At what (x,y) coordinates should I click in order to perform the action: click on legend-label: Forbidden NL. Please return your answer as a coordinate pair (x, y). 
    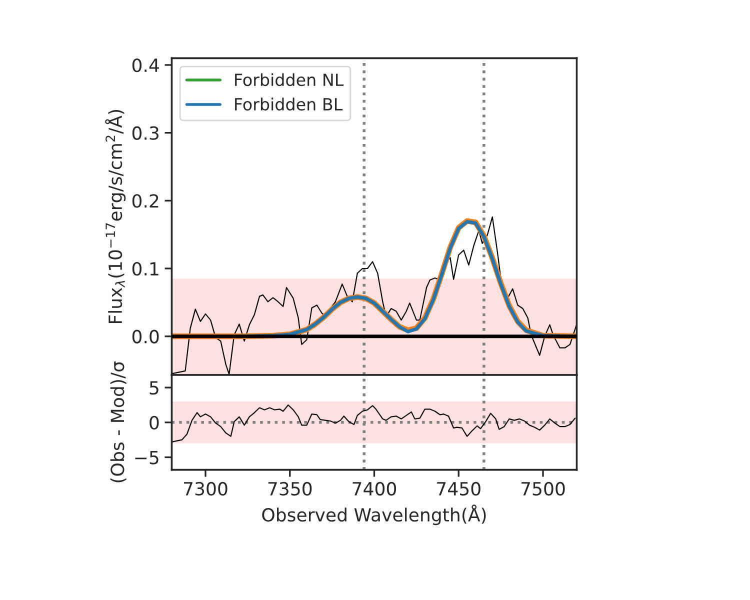
    Looking at the image, I should click on (289, 79).